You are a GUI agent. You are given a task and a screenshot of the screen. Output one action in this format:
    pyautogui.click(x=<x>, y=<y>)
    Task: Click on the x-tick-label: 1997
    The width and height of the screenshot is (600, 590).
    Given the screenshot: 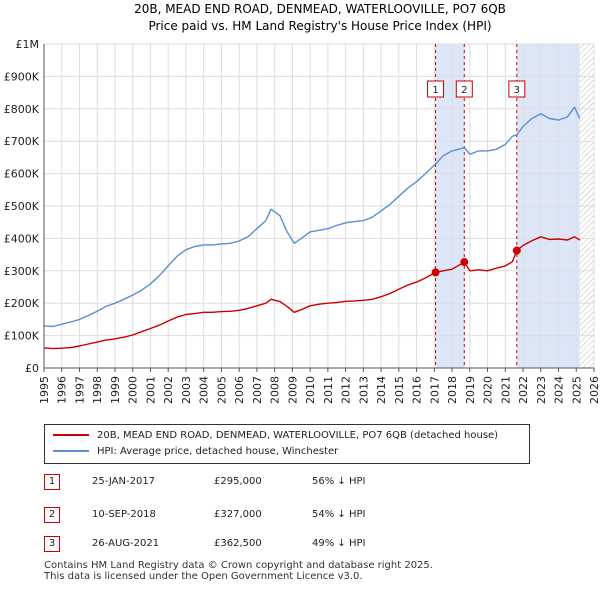 What is the action you would take?
    pyautogui.click(x=79, y=390)
    